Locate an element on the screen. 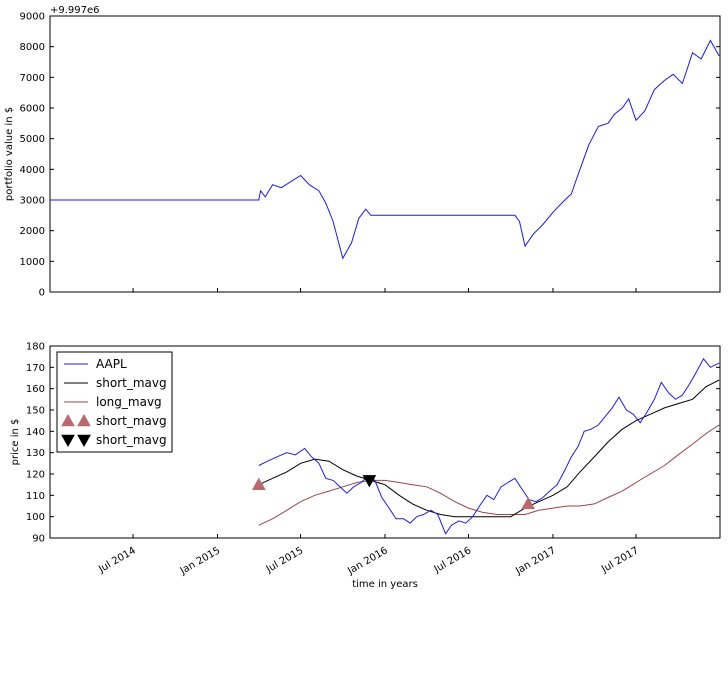 This screenshot has width=728, height=683. y-tick-label: 120 is located at coordinates (35, 475).